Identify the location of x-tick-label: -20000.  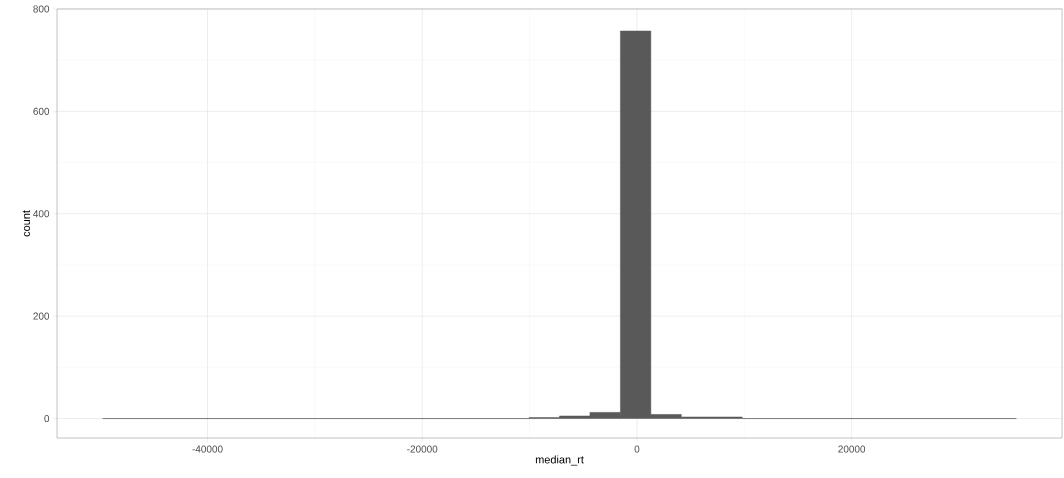
(422, 449).